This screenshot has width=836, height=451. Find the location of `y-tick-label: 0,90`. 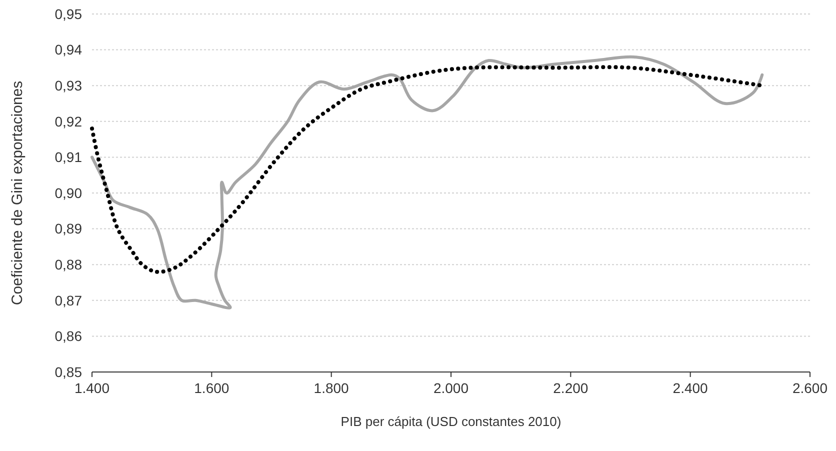

y-tick-label: 0,90 is located at coordinates (68, 192).